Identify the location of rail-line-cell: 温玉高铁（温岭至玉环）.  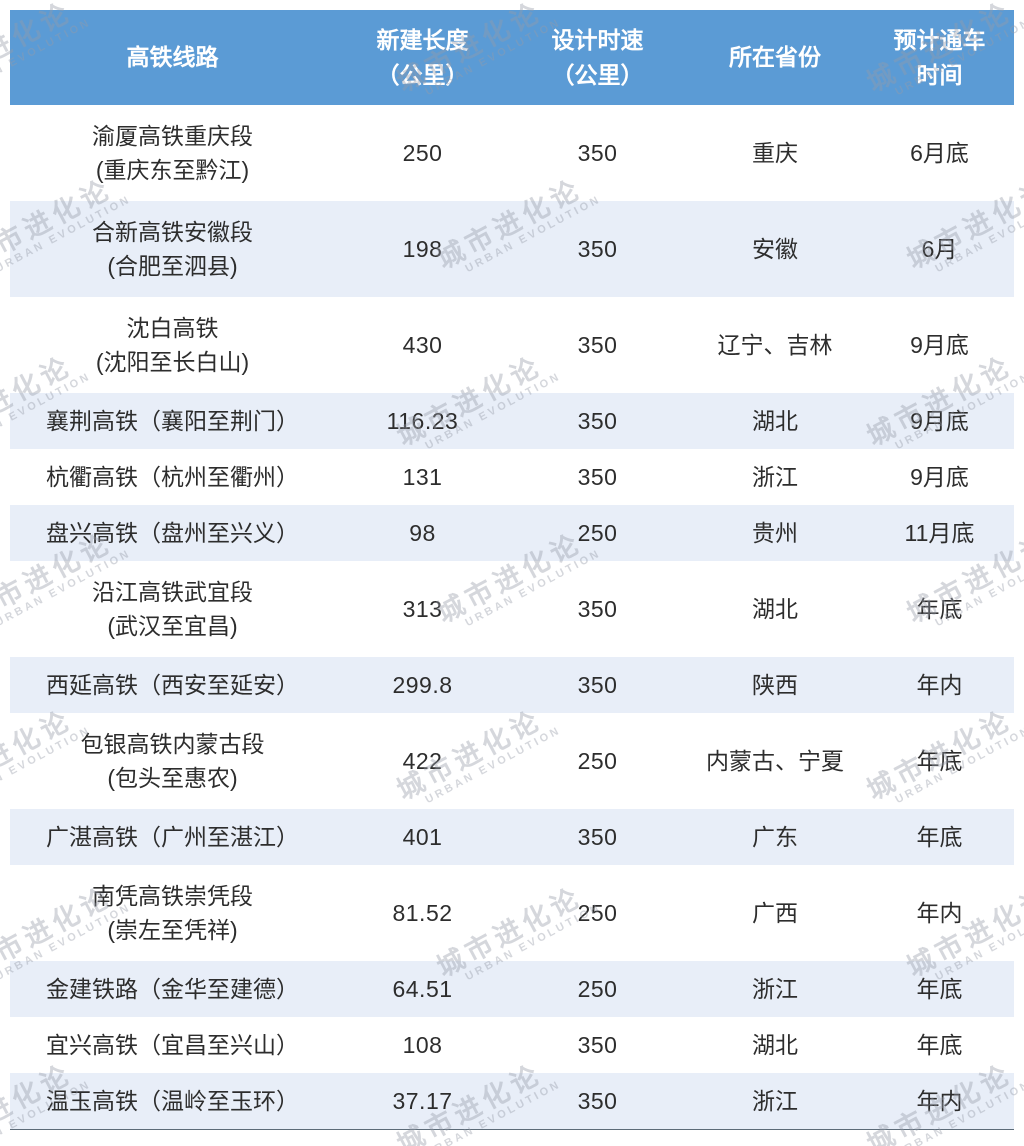
(172, 1101).